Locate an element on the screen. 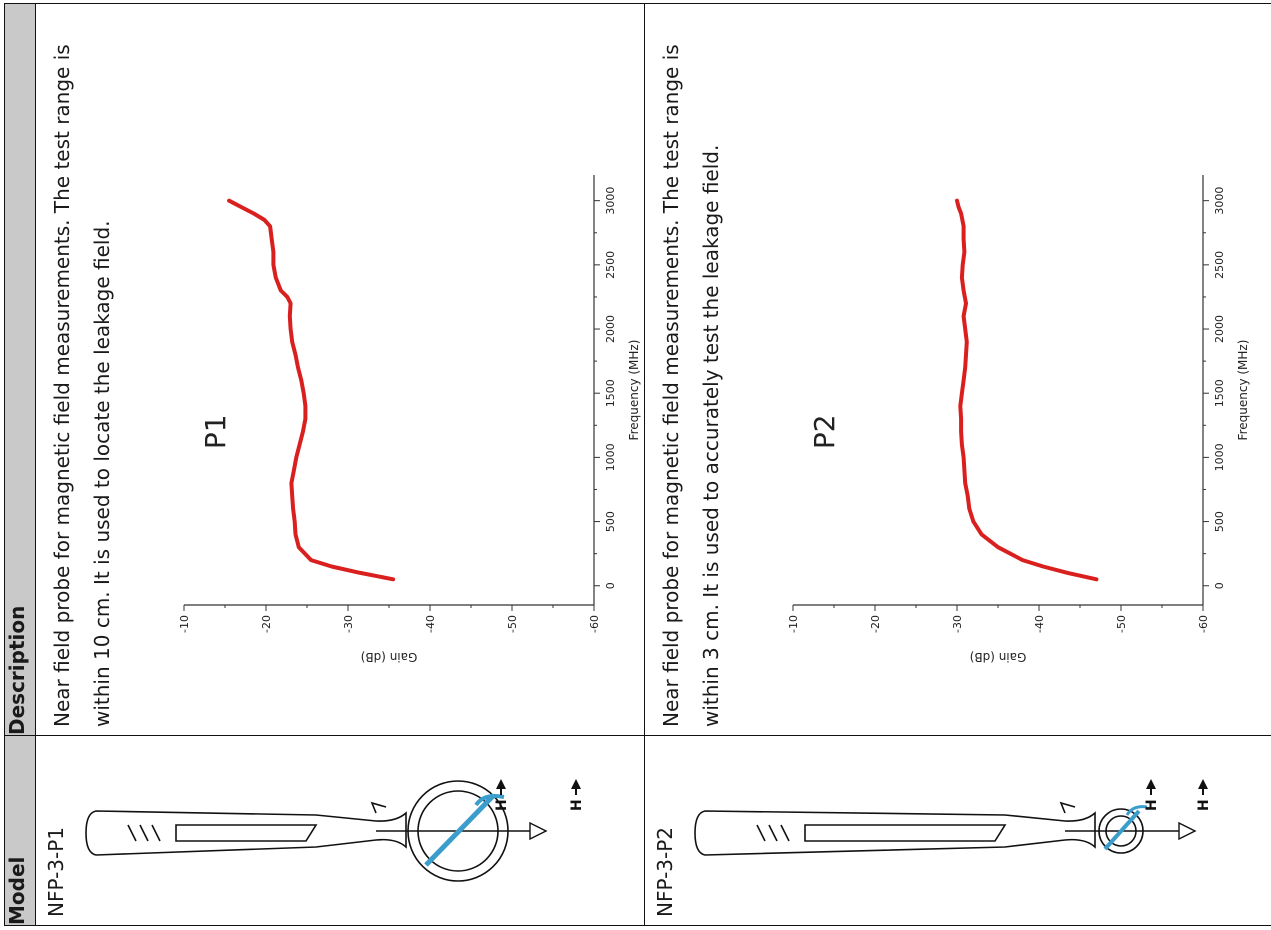 The image size is (1271, 930). probe-illustration-p1: H H is located at coordinates (335, 830).